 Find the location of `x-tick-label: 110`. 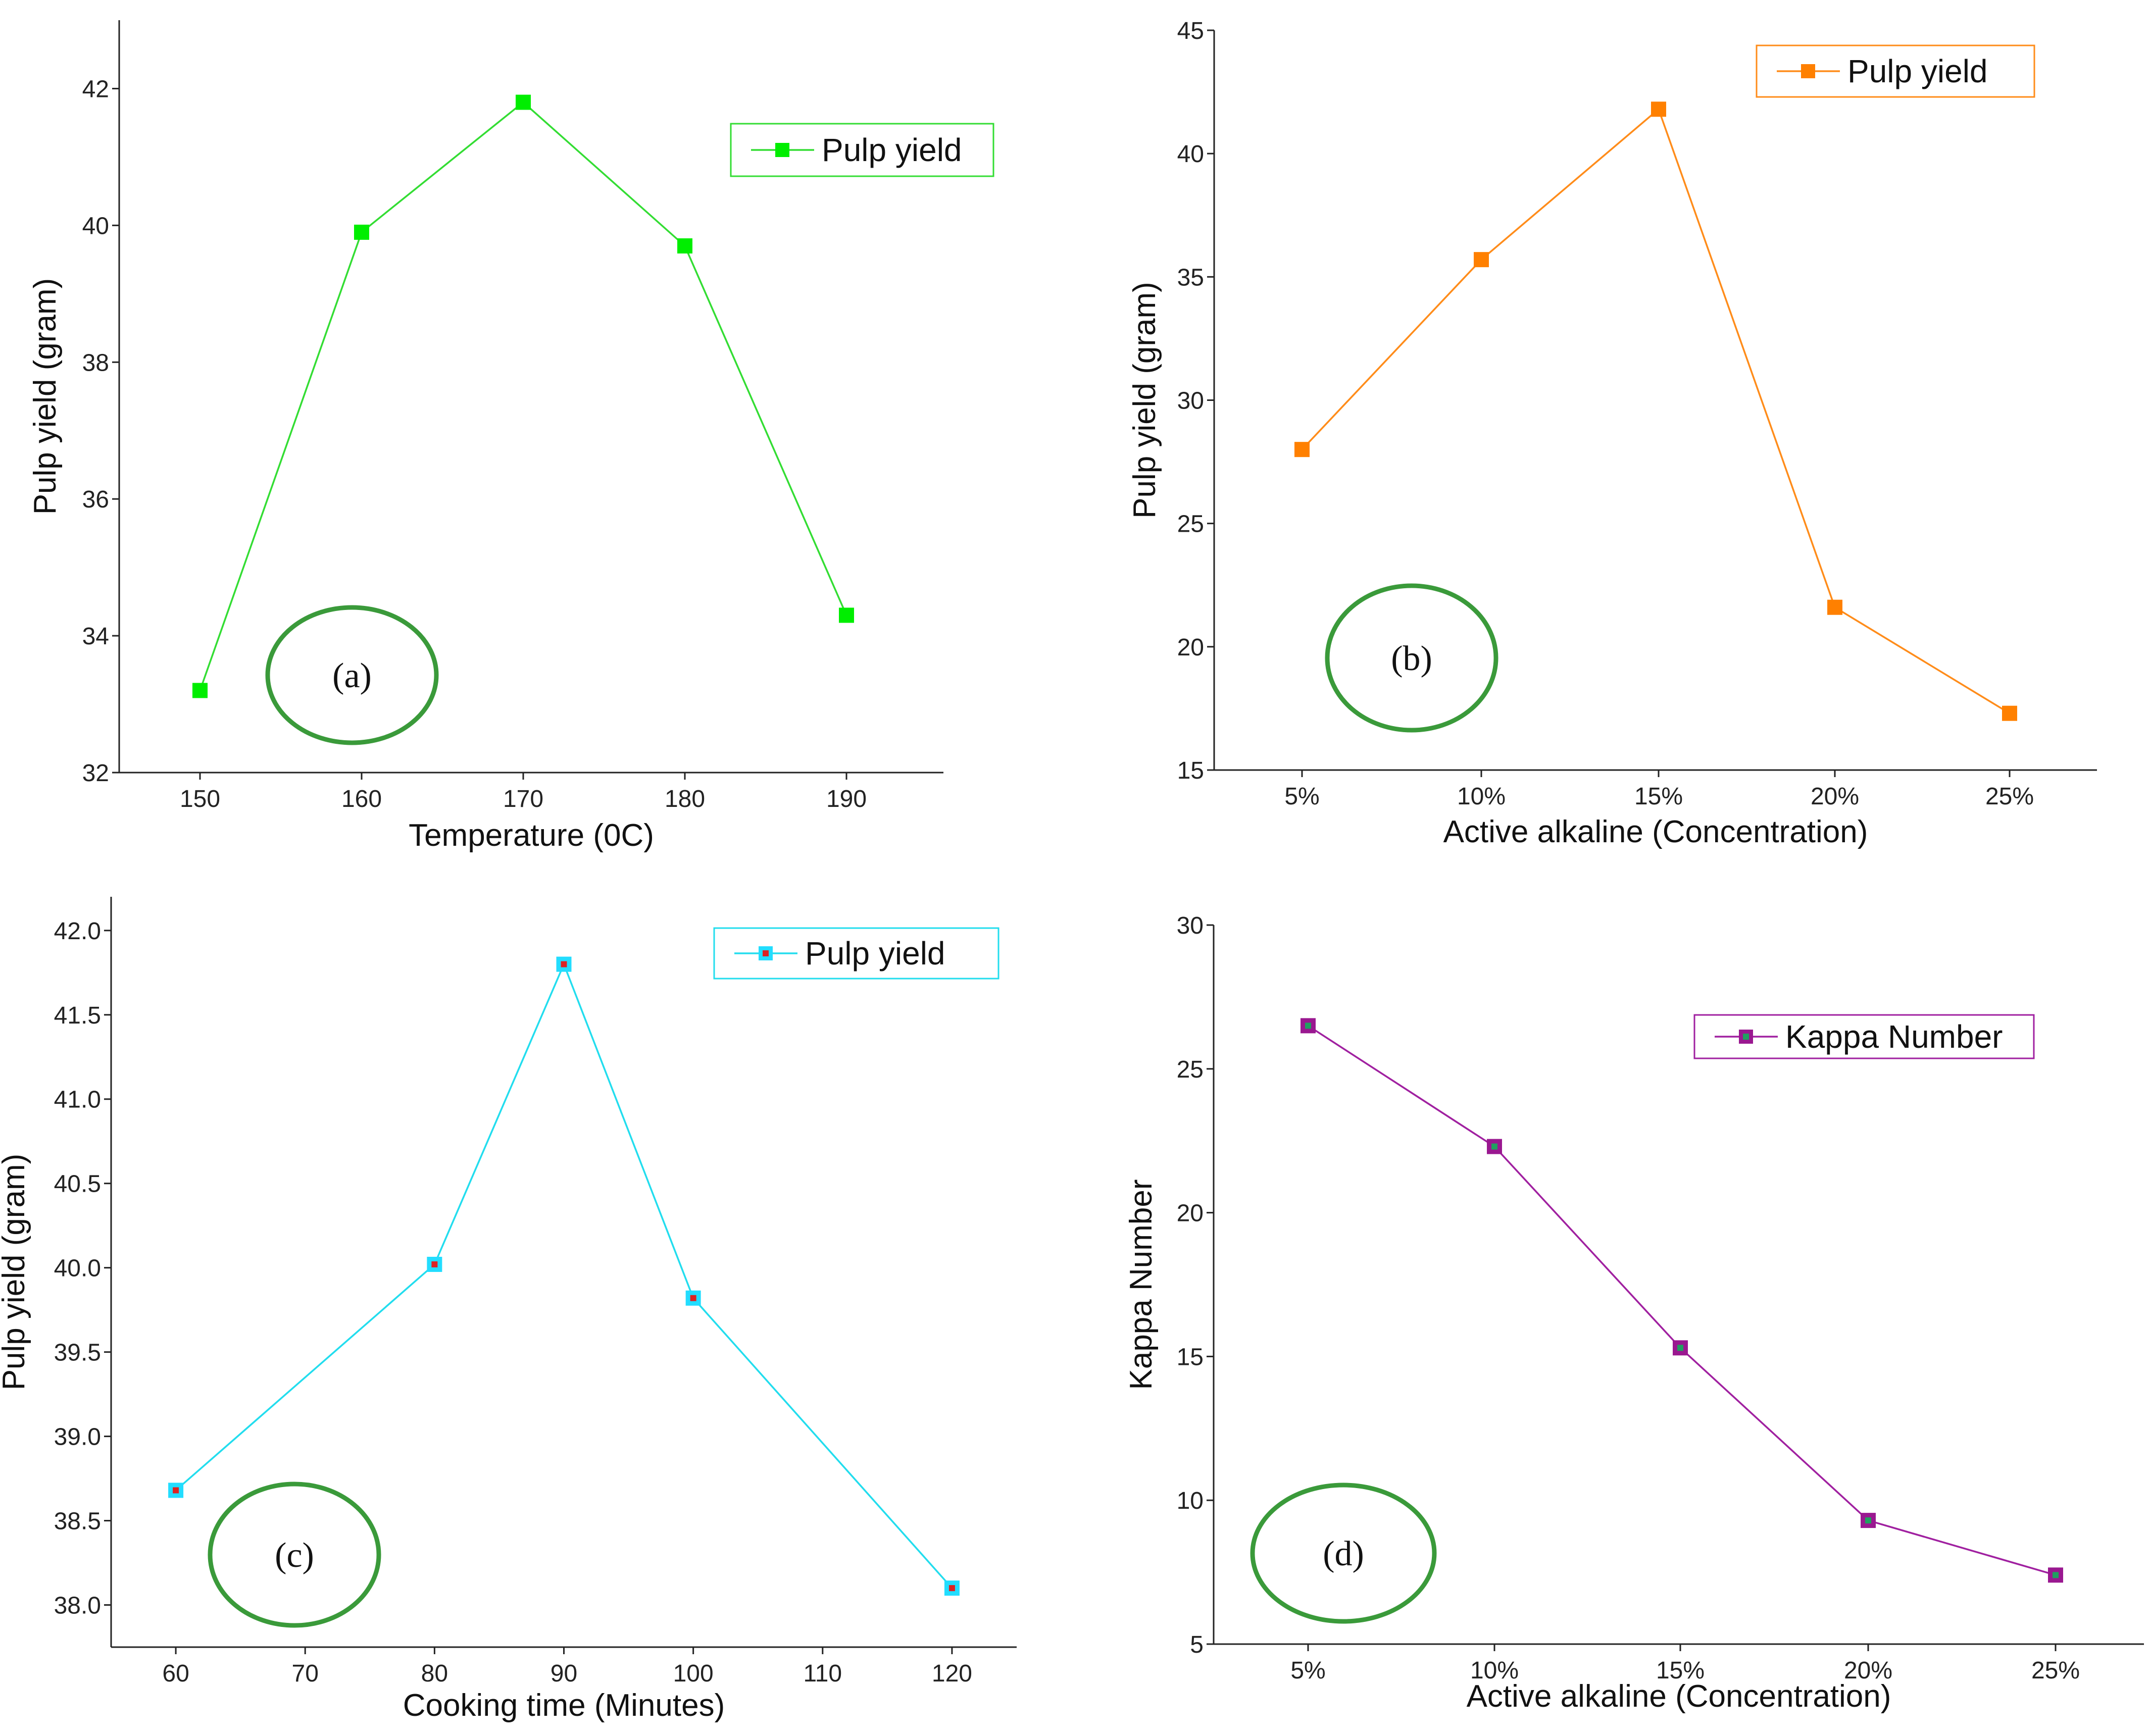

x-tick-label: 110 is located at coordinates (823, 1673).